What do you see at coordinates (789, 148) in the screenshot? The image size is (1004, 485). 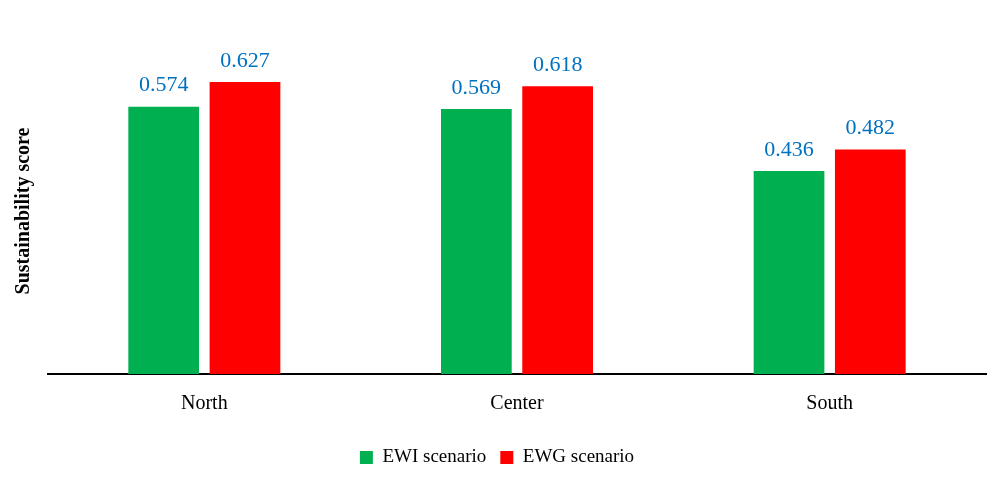 I see `data-label: 0.436` at bounding box center [789, 148].